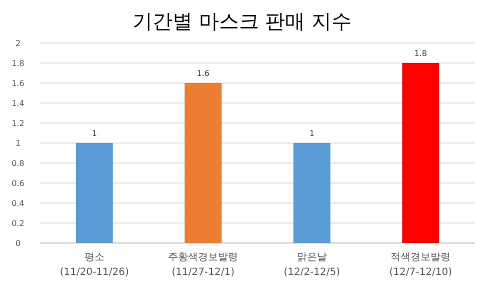  I want to click on y-tick-label: 1.2, so click(18, 123).